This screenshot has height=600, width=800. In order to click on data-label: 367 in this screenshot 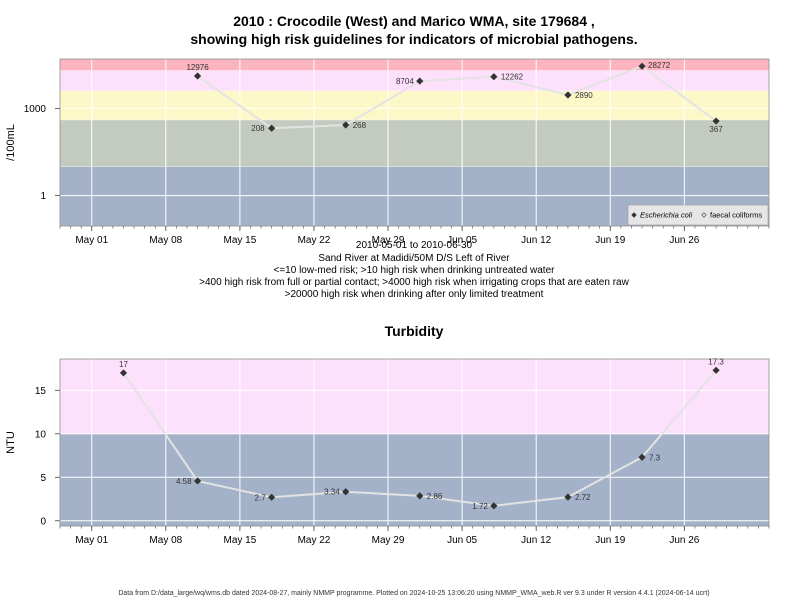, I will do `click(716, 129)`.